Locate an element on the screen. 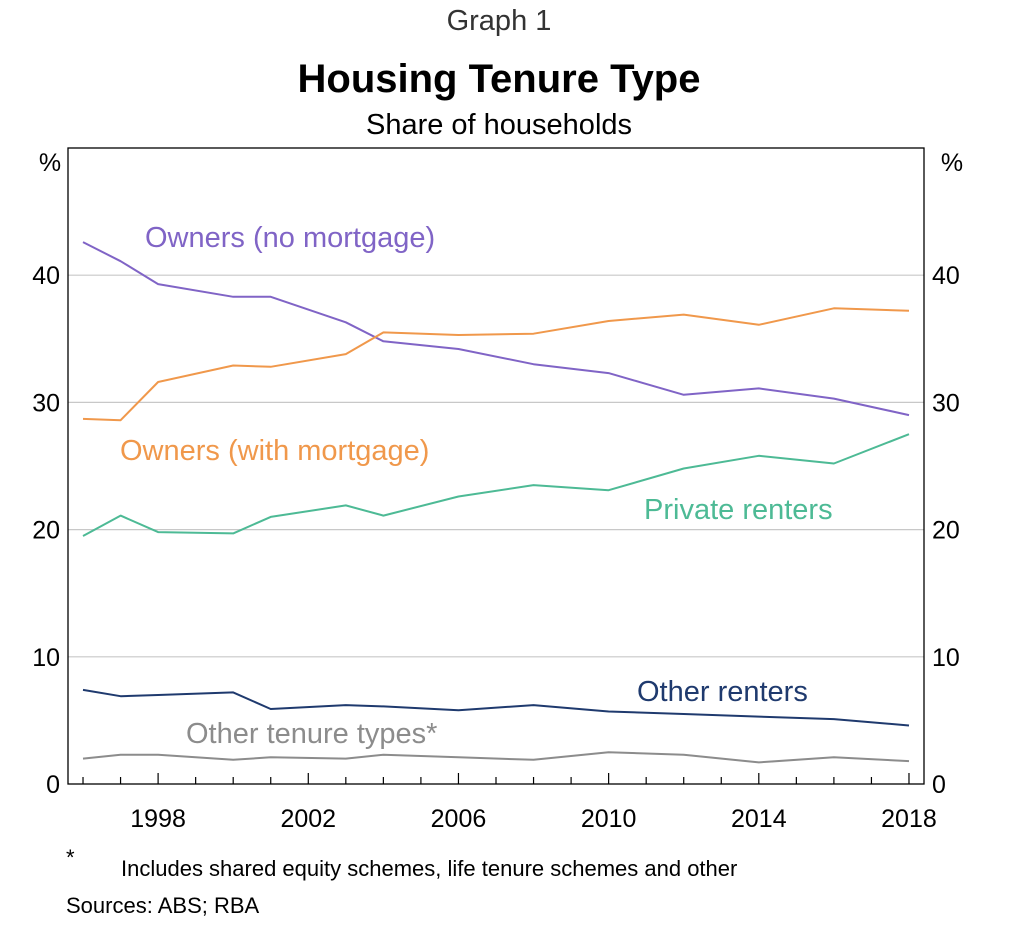 This screenshot has width=1024, height=927. y-tick-label-left-30: 30 is located at coordinates (46, 403).